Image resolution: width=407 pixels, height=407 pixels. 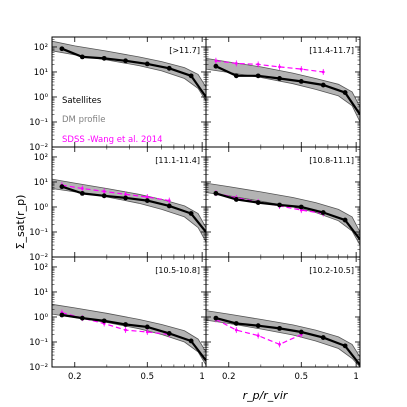 I want to click on panel-frame, so click(x=283, y=312).